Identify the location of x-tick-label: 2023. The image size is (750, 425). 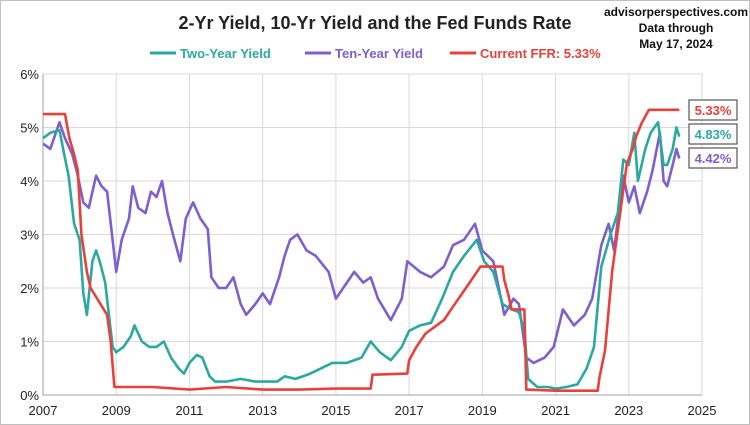
(628, 410).